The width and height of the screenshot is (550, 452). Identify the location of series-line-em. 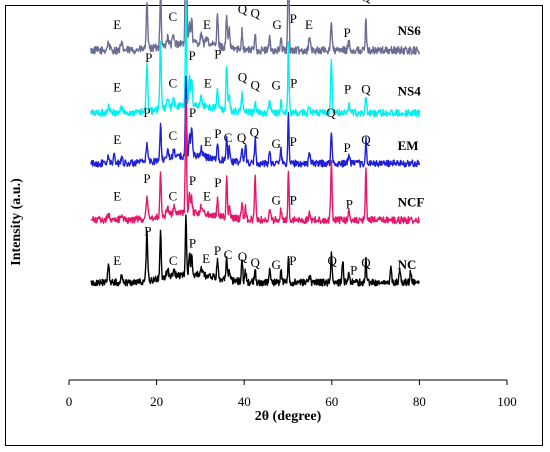
(255, 121).